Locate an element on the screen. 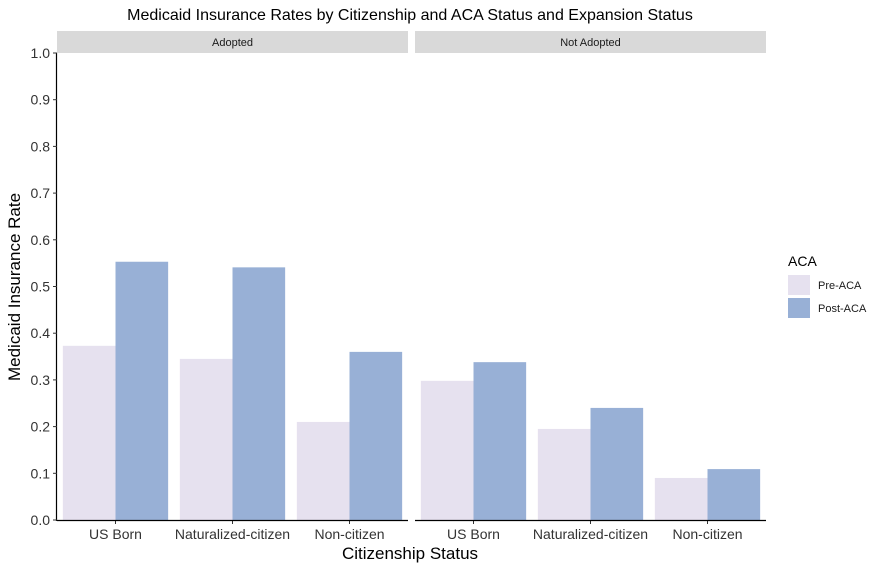 The image size is (884, 570). legend: ACA Pre-ACA Post-ACA is located at coordinates (827, 285).